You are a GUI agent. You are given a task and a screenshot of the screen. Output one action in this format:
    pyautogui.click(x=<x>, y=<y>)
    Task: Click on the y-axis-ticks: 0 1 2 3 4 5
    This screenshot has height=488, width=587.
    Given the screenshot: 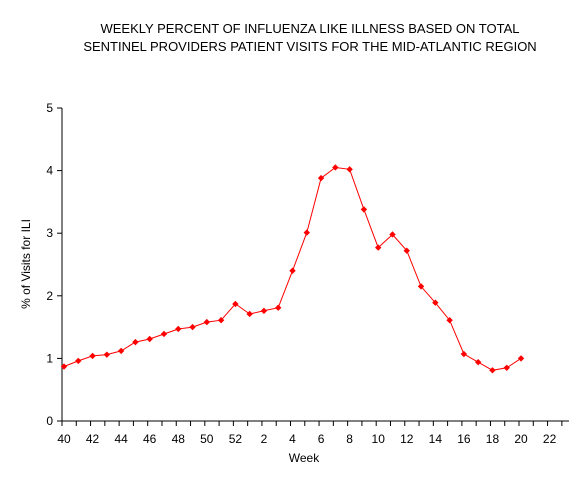 What is the action you would take?
    pyautogui.click(x=54, y=264)
    